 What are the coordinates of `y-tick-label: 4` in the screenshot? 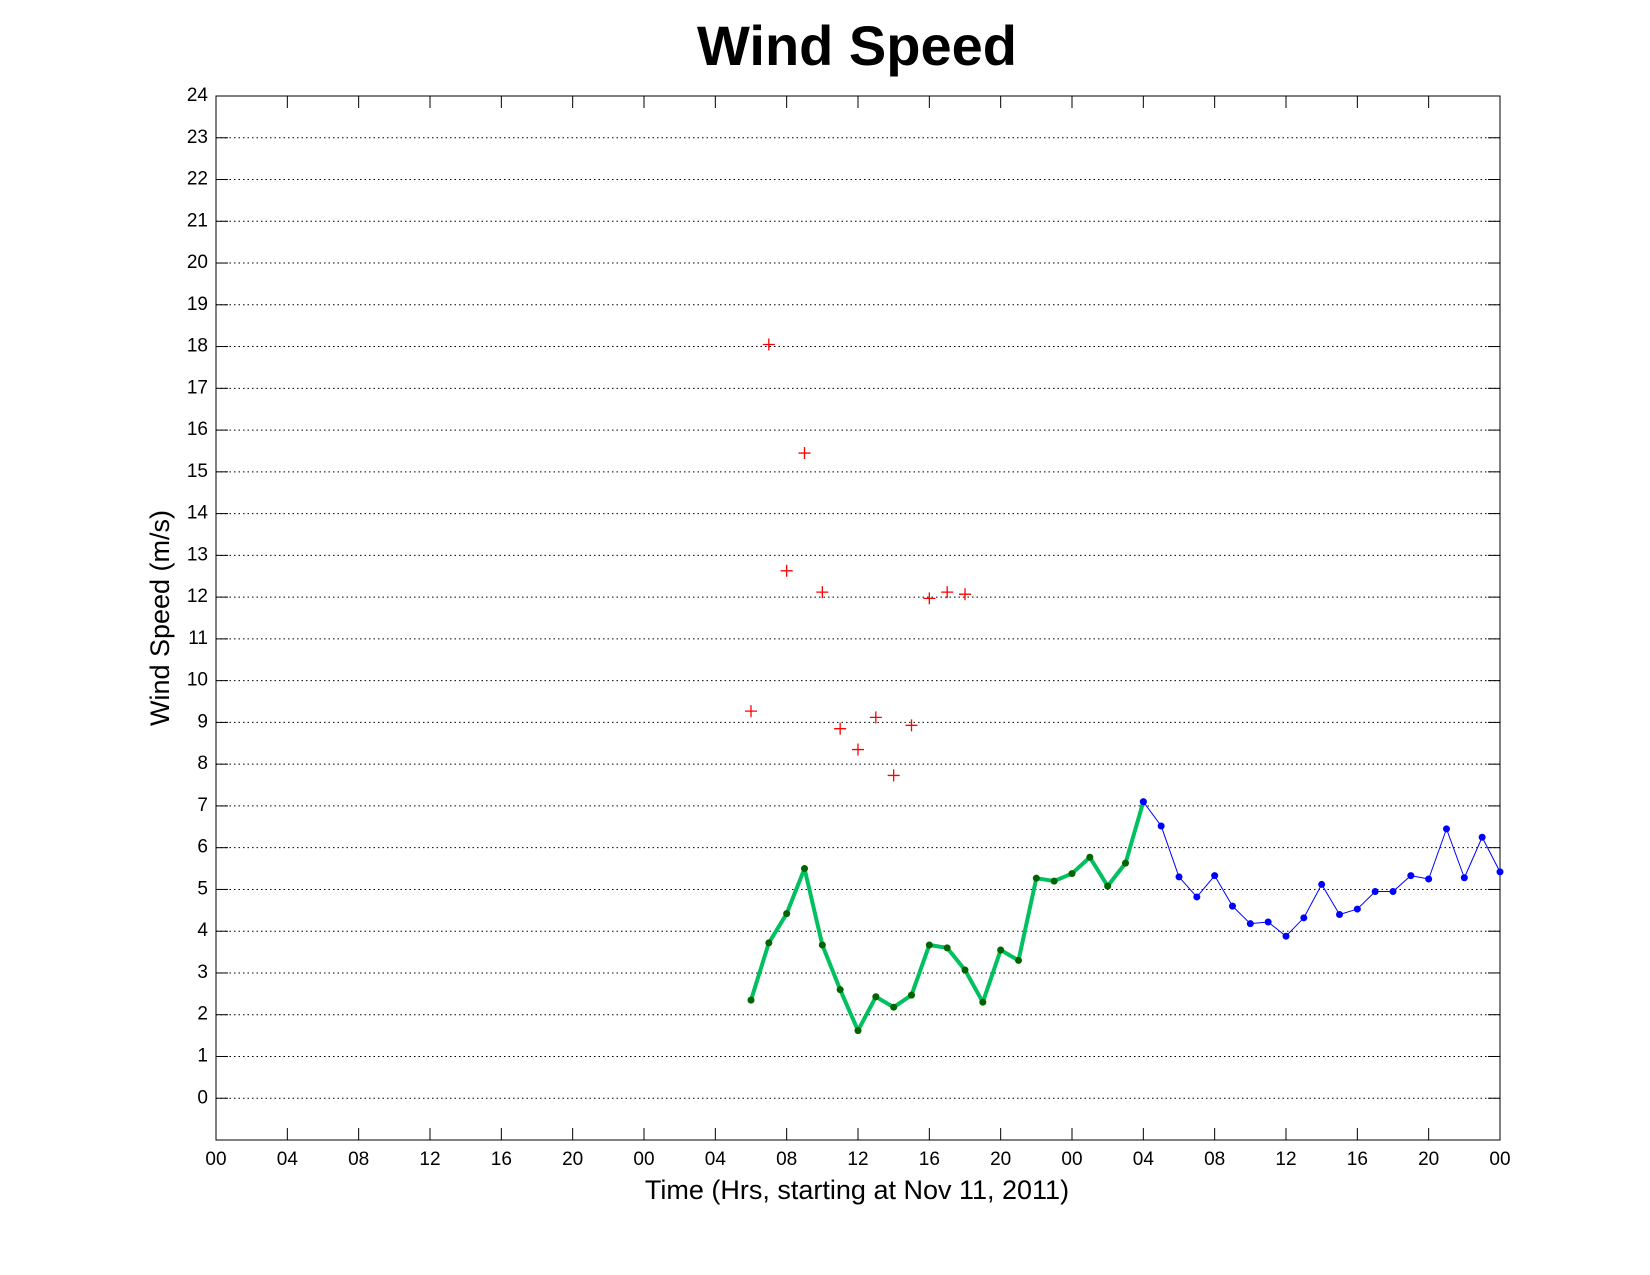 It's located at (202, 930).